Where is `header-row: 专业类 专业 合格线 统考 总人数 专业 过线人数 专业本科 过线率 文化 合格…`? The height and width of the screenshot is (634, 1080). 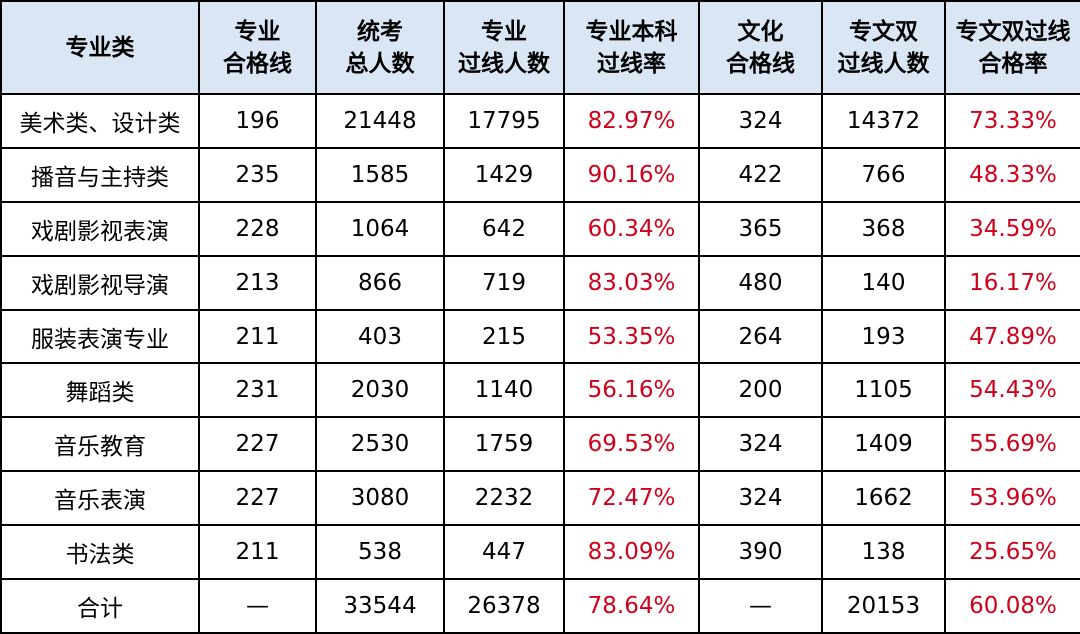
header-row: 专业类 专业 合格线 统考 总人数 专业 过线人数 专业本科 过线率 文化 合格… is located at coordinates (540, 47).